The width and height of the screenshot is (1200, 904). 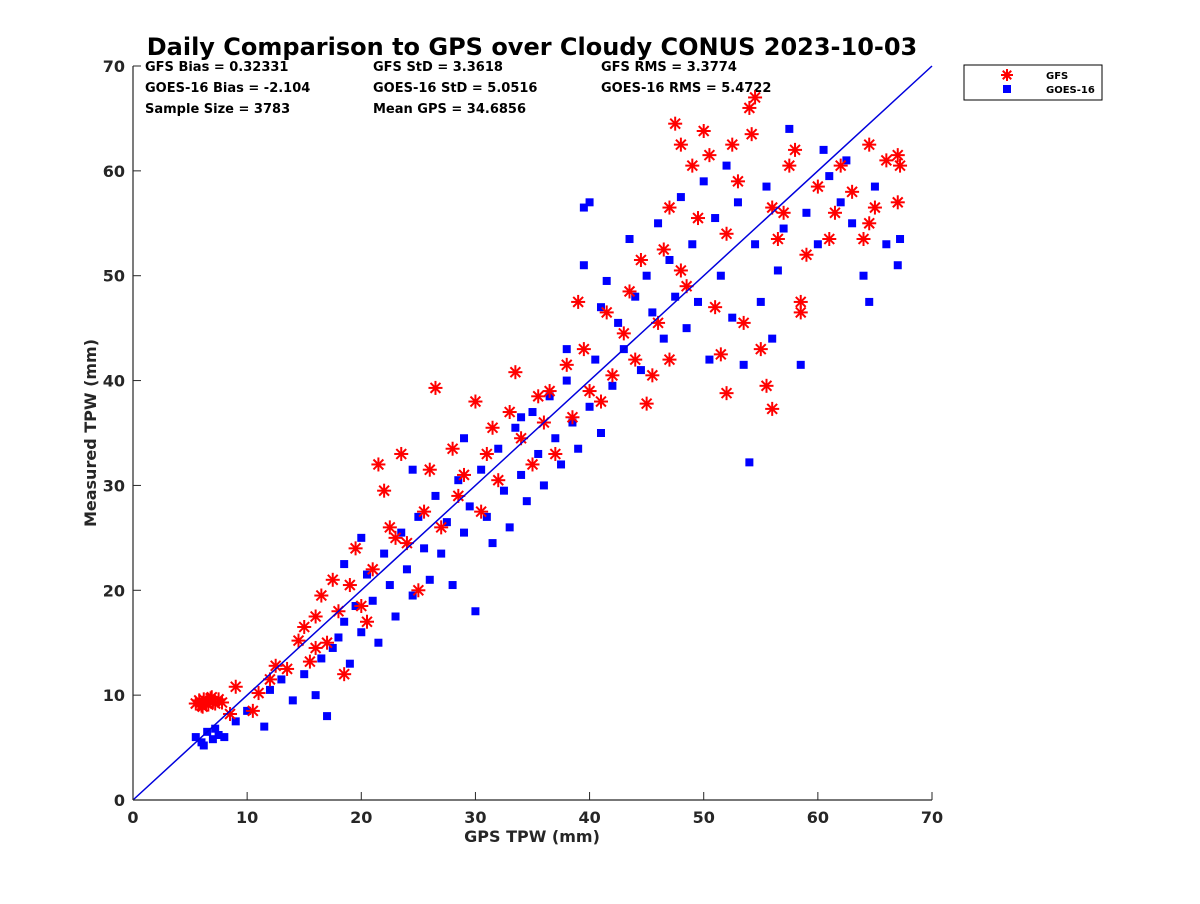 What do you see at coordinates (449, 109) in the screenshot?
I see `stat-mean-gps: Mean GPS = 34.6856` at bounding box center [449, 109].